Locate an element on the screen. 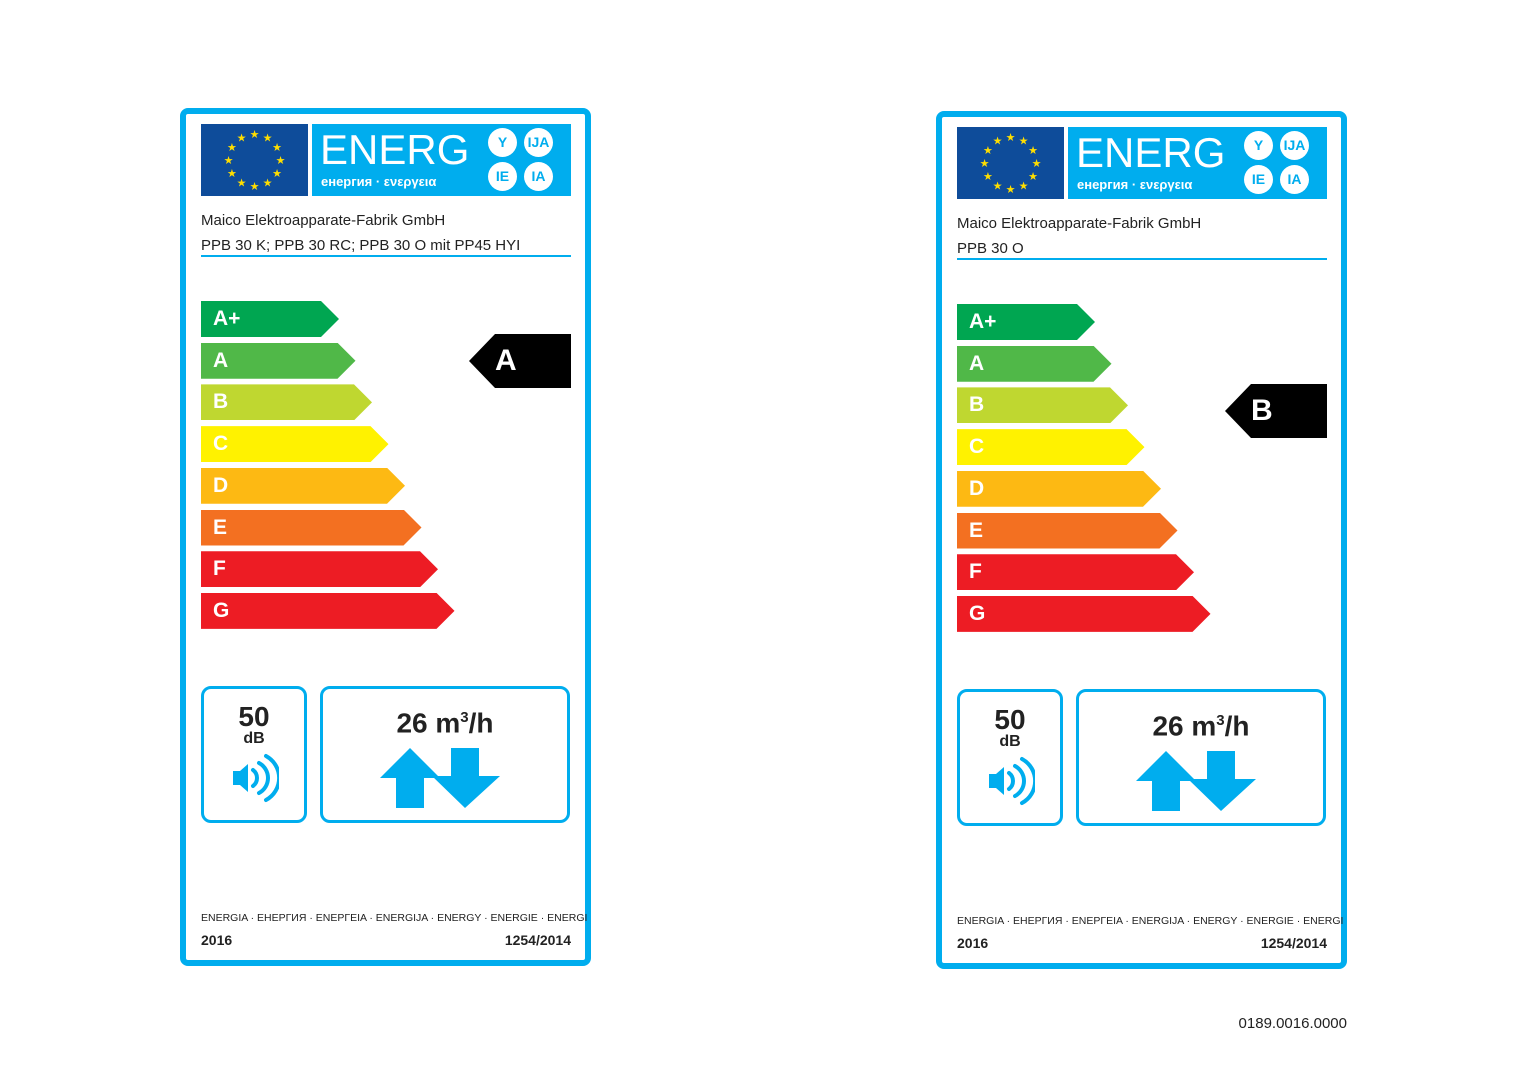 This screenshot has height=1080, width=1527. efficiency-class-label: G is located at coordinates (977, 613).